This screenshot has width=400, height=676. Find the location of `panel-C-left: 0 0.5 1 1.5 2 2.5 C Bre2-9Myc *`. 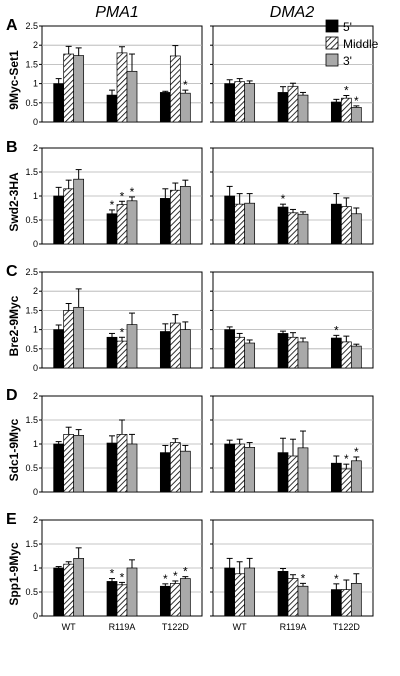

panel-C-left: 0 0.5 1 1.5 2 2.5 C Bre2-9Myc * is located at coordinates (104, 318).